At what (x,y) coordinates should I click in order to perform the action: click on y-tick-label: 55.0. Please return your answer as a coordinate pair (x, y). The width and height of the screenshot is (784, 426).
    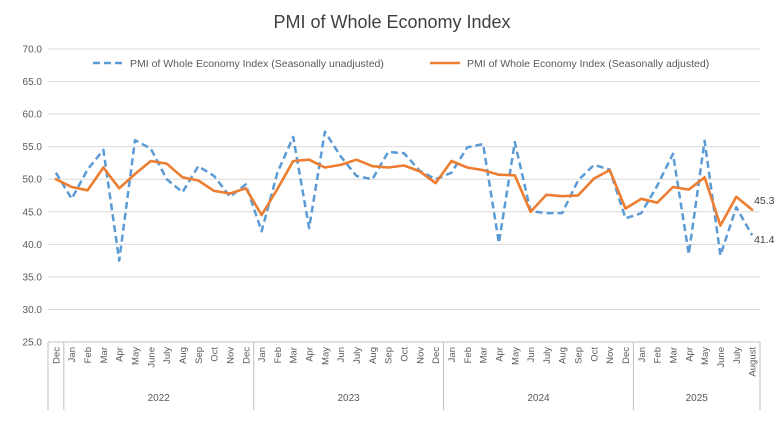
    Looking at the image, I should click on (33, 147).